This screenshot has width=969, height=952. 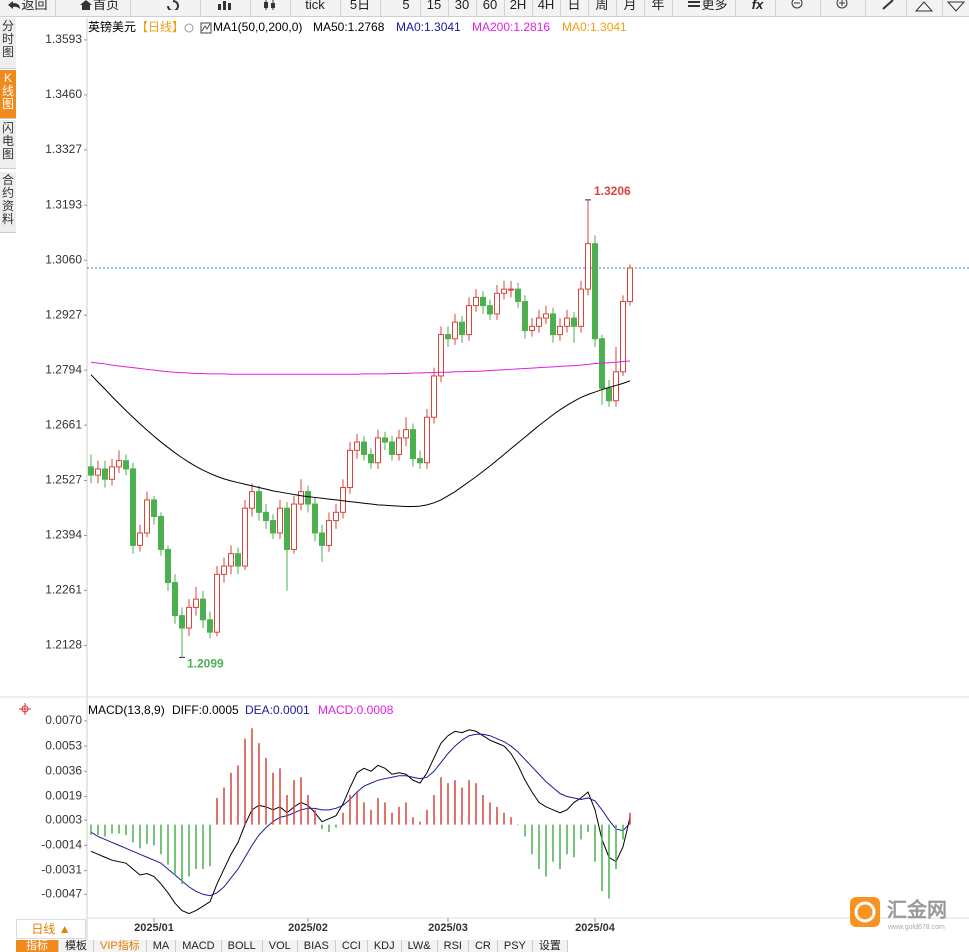 What do you see at coordinates (434, 8) in the screenshot?
I see `period-15: 15` at bounding box center [434, 8].